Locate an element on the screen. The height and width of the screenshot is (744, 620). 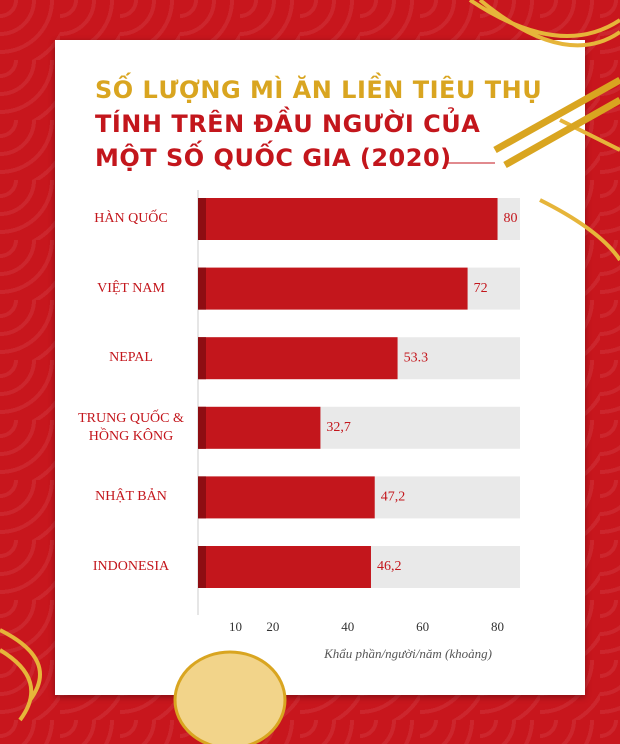
chopsticks is located at coordinates (556, 122).